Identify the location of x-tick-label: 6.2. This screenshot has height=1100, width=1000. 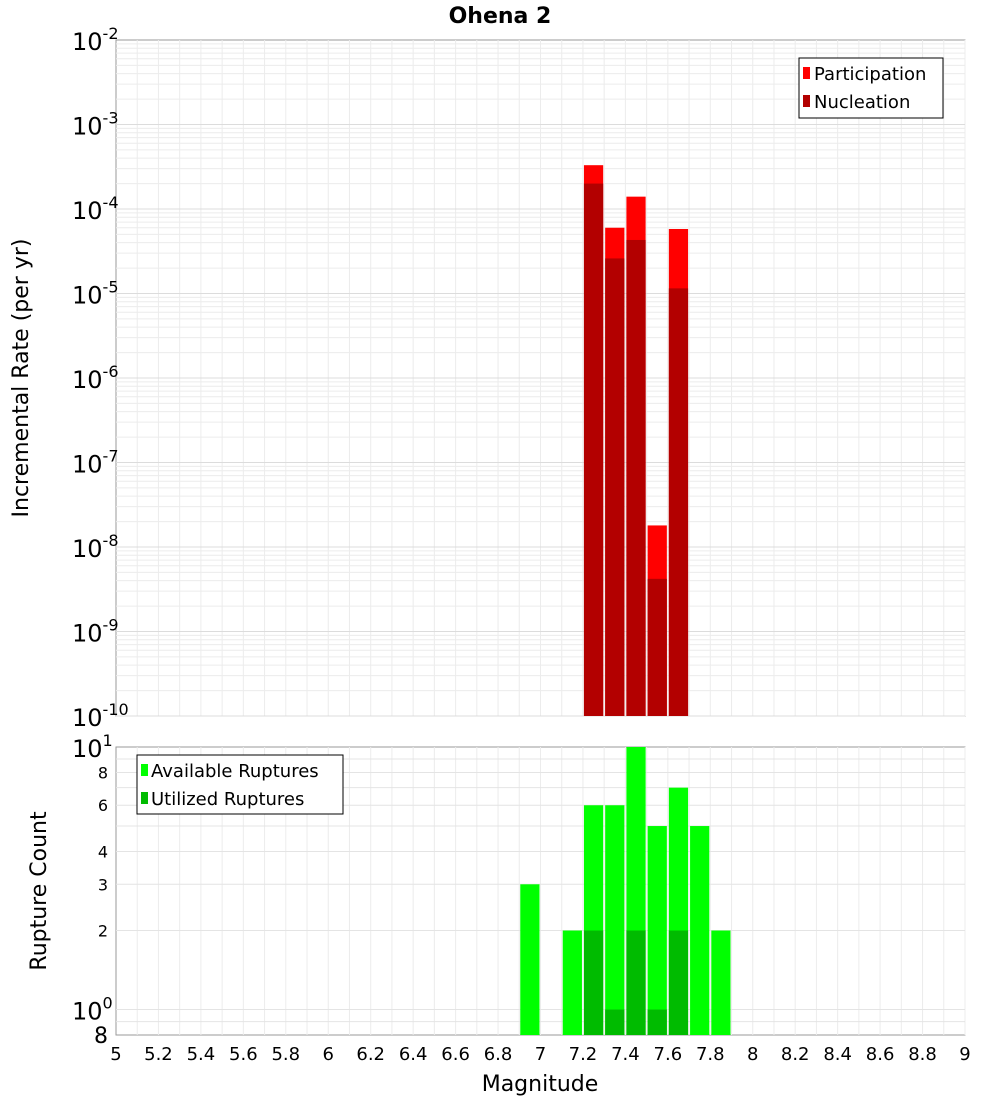
(370, 1054).